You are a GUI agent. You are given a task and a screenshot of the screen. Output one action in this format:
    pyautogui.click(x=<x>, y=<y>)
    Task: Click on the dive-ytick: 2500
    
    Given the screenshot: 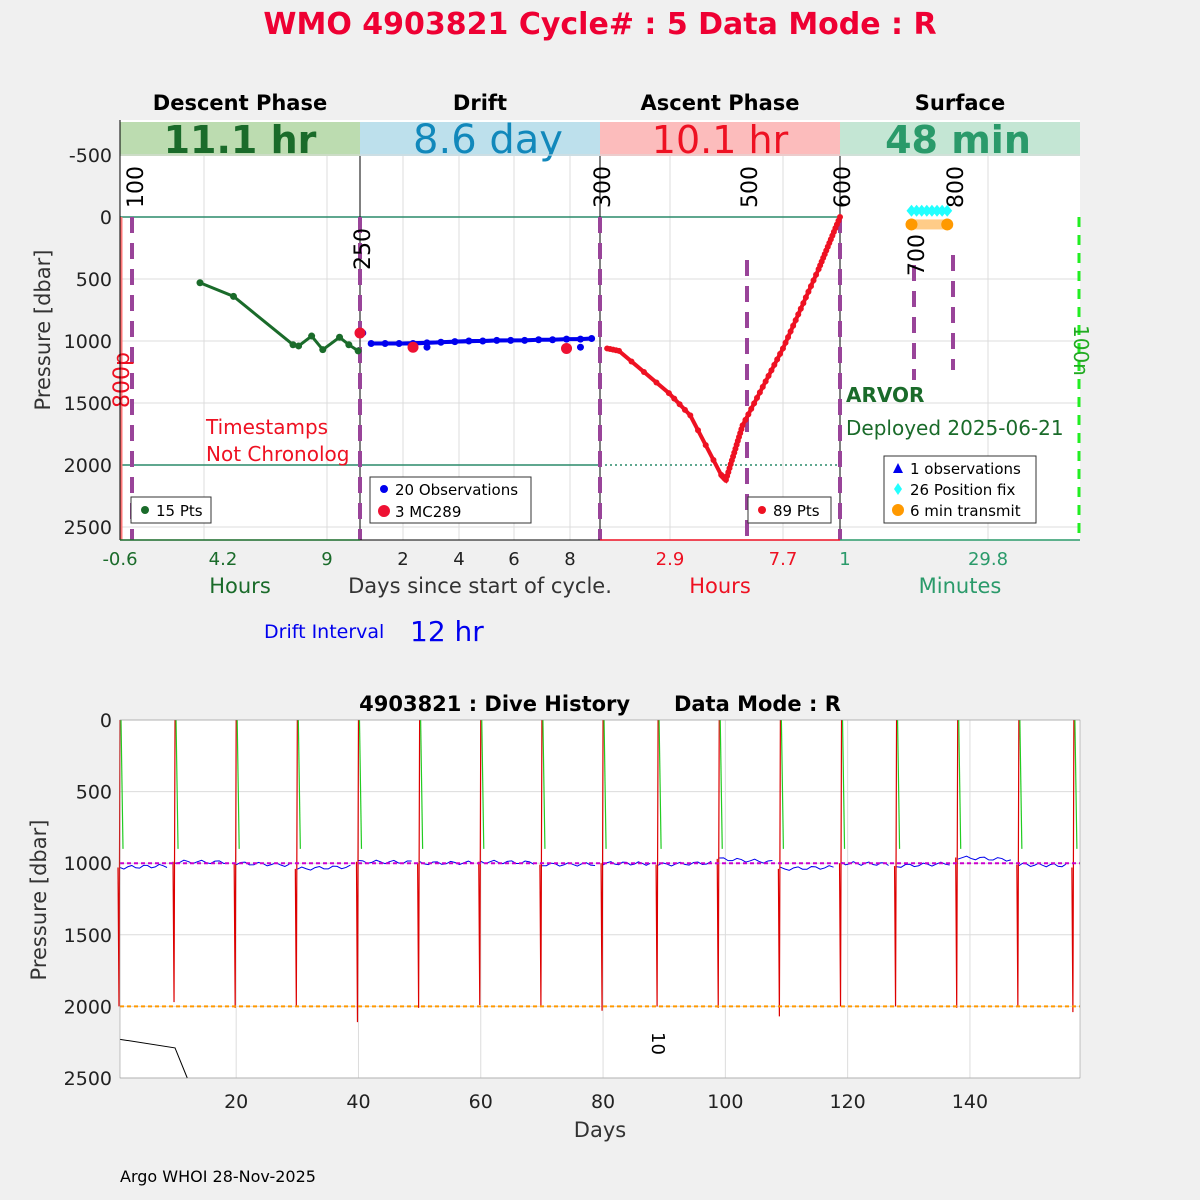 What is the action you would take?
    pyautogui.click(x=88, y=1079)
    